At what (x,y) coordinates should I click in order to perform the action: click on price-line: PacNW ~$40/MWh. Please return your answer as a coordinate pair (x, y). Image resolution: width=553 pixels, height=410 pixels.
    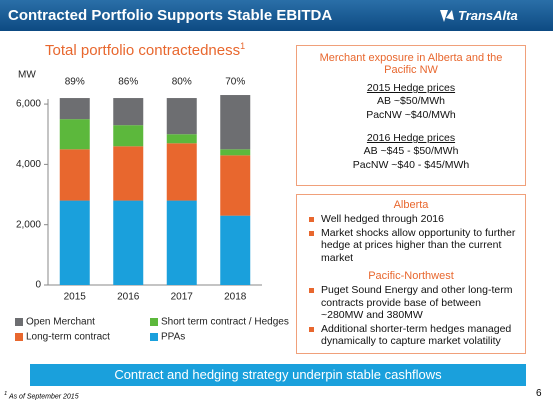
    Looking at the image, I should click on (411, 115).